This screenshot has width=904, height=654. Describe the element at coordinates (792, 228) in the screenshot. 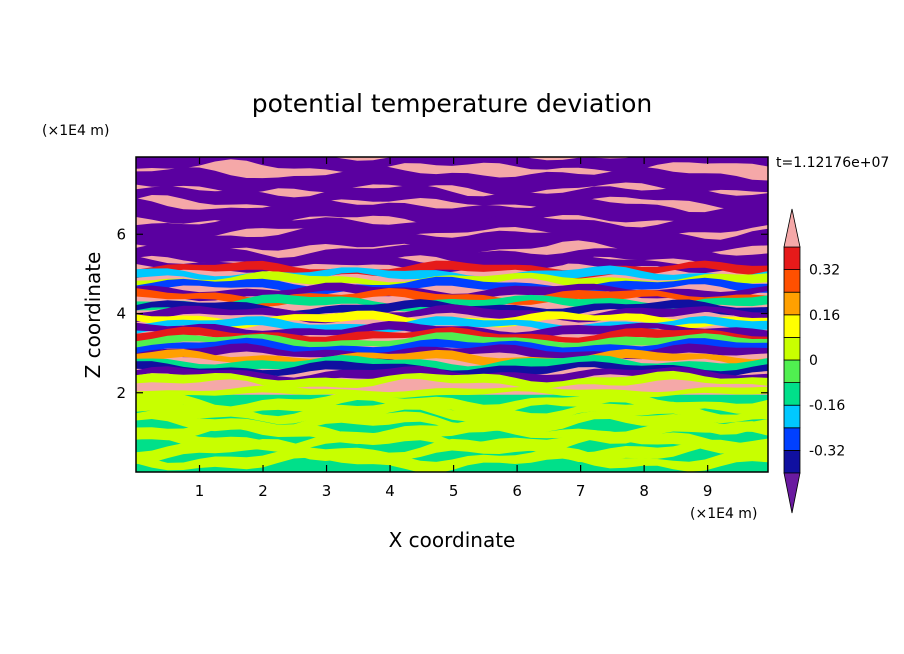

I see `colorbar-over-triangle` at that location.